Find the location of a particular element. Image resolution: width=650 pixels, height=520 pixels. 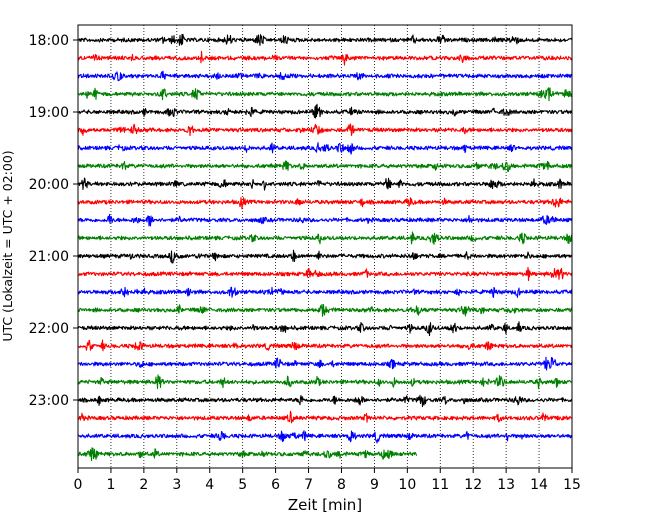

x-tick-label: 11 is located at coordinates (440, 485).